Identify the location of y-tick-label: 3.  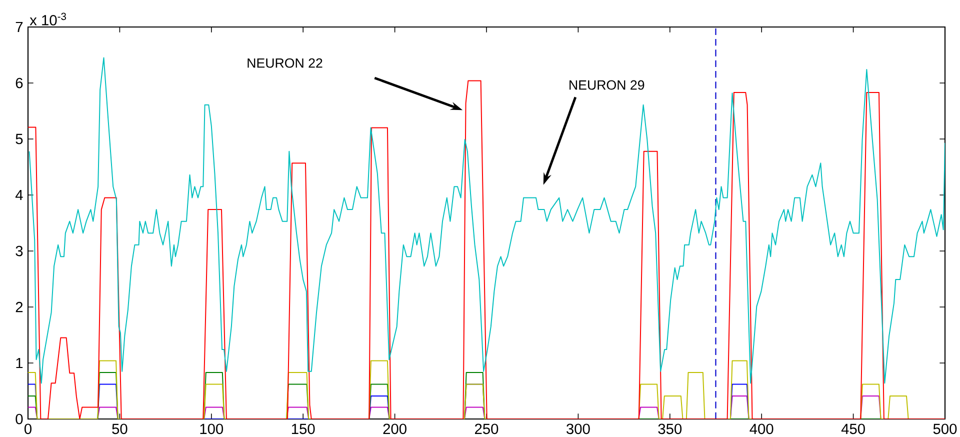
(19, 251).